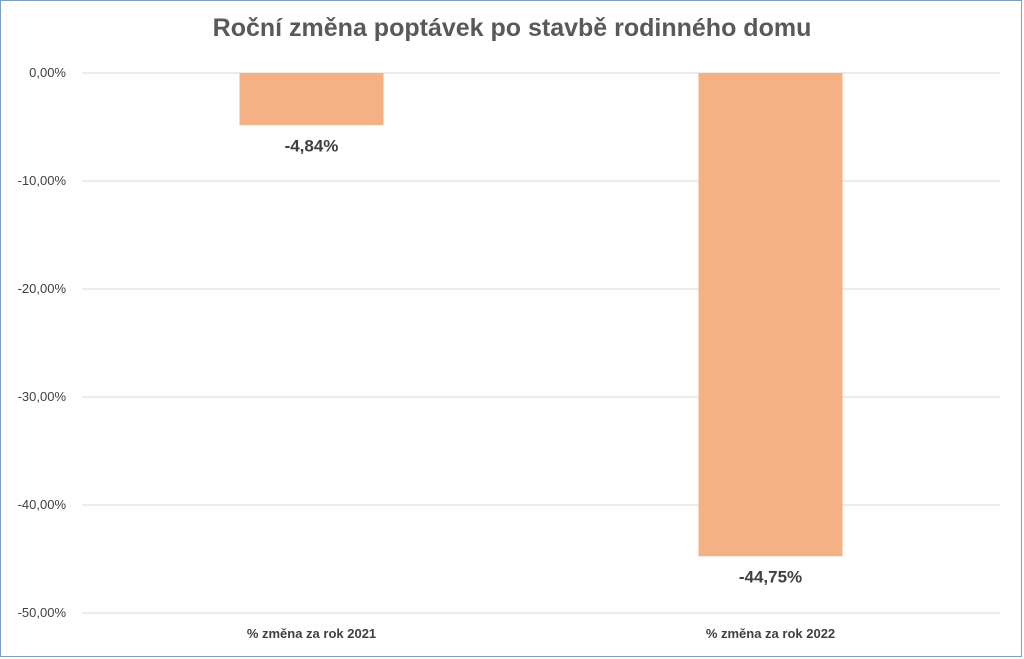  I want to click on y-tick-label: -10,00%, so click(42, 180).